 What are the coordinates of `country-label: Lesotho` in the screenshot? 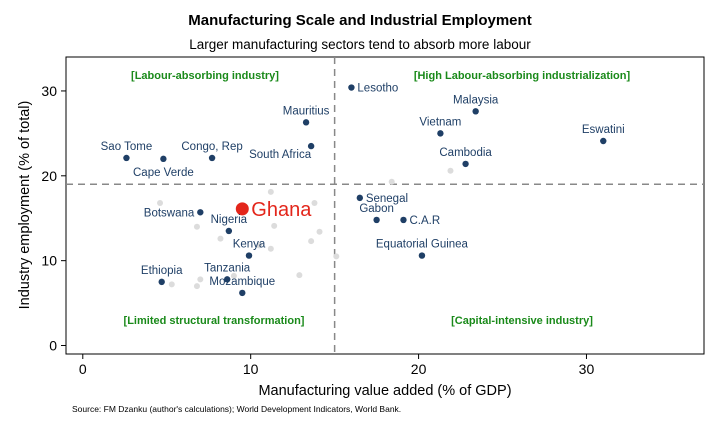 It's located at (377, 89).